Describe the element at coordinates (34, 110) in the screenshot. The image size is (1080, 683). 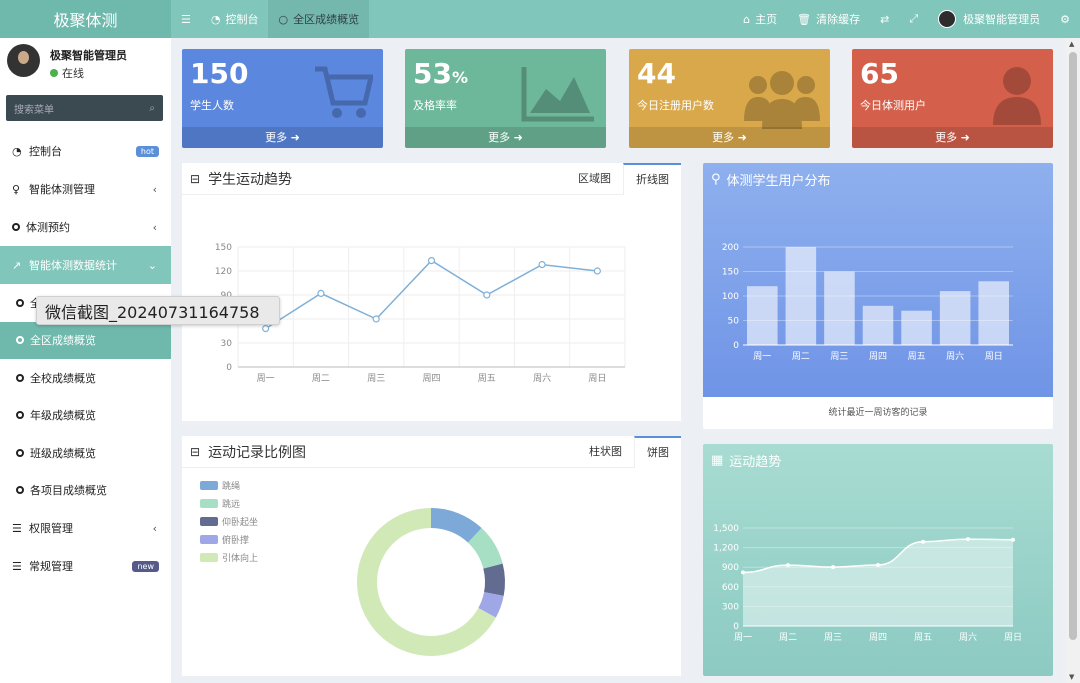
I see `search-placeholder: 搜索菜单` at that location.